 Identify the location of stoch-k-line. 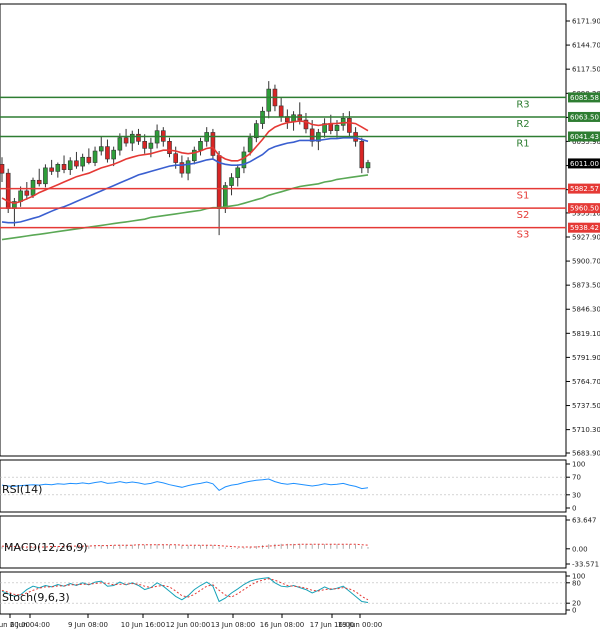
(185, 590).